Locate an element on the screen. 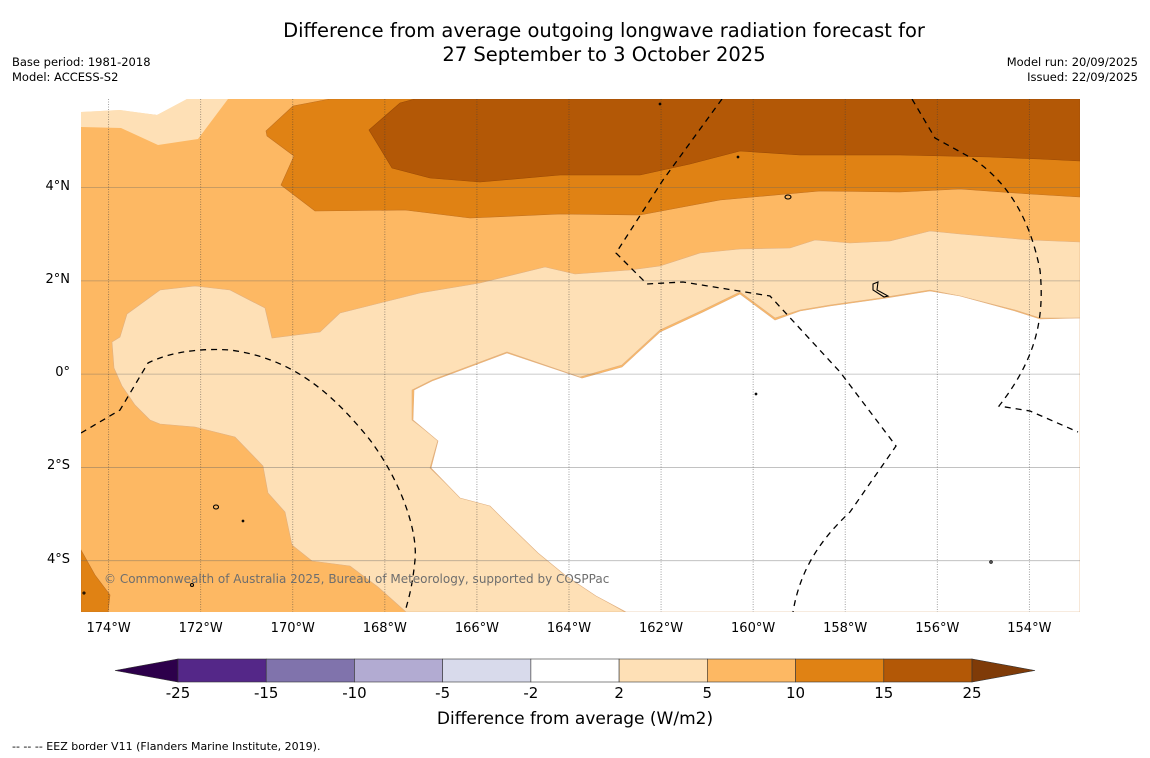 The image size is (1150, 758). island-tabuaeran is located at coordinates (788, 197).